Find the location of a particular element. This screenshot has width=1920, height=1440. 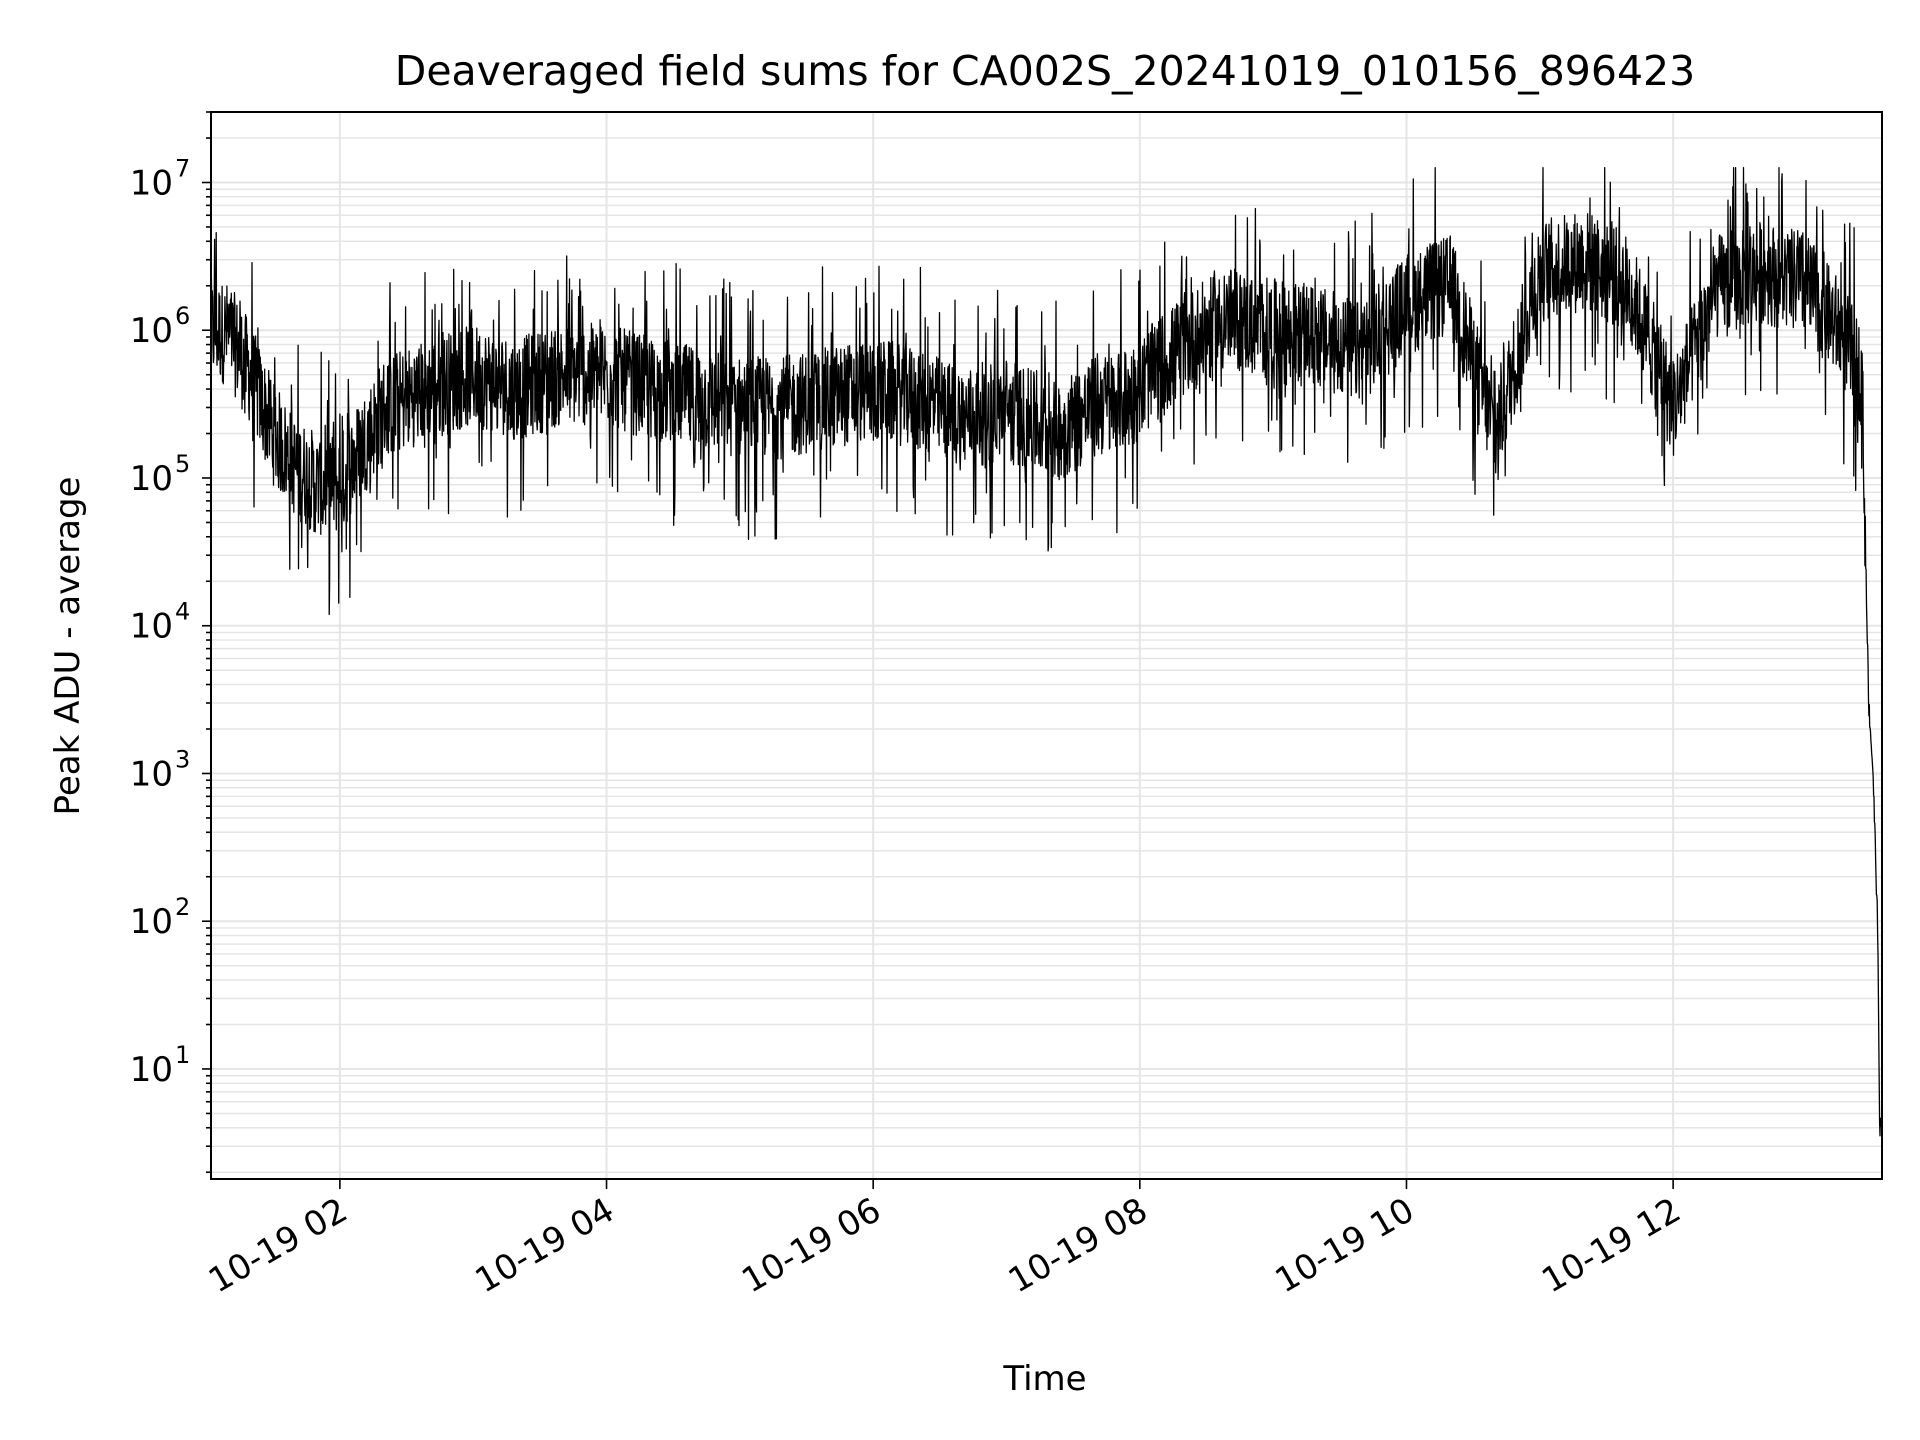

y-tick-exponent: 2 is located at coordinates (182, 907).